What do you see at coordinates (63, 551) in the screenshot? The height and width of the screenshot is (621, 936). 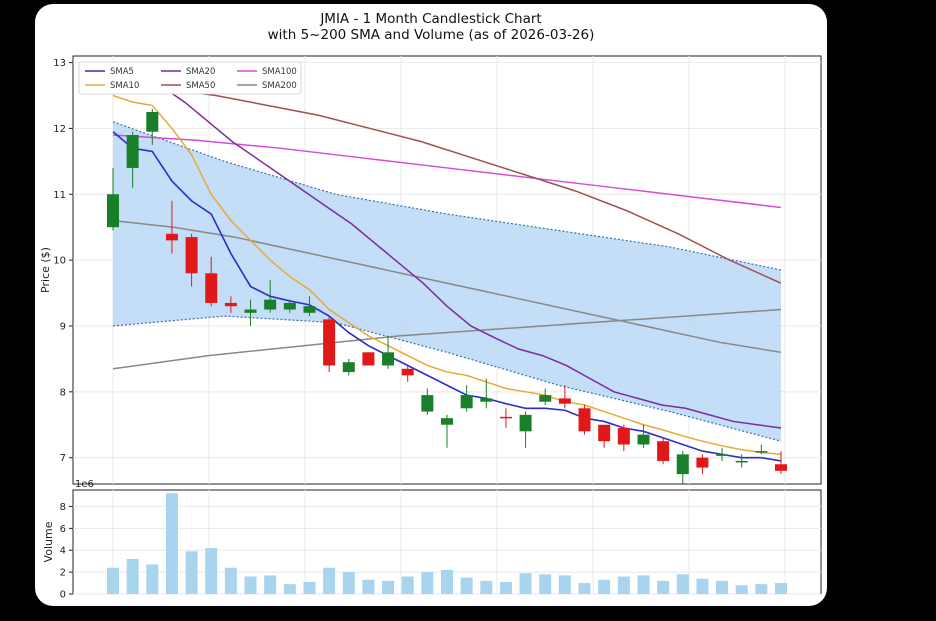 I see `volume-tick-label: 4` at bounding box center [63, 551].